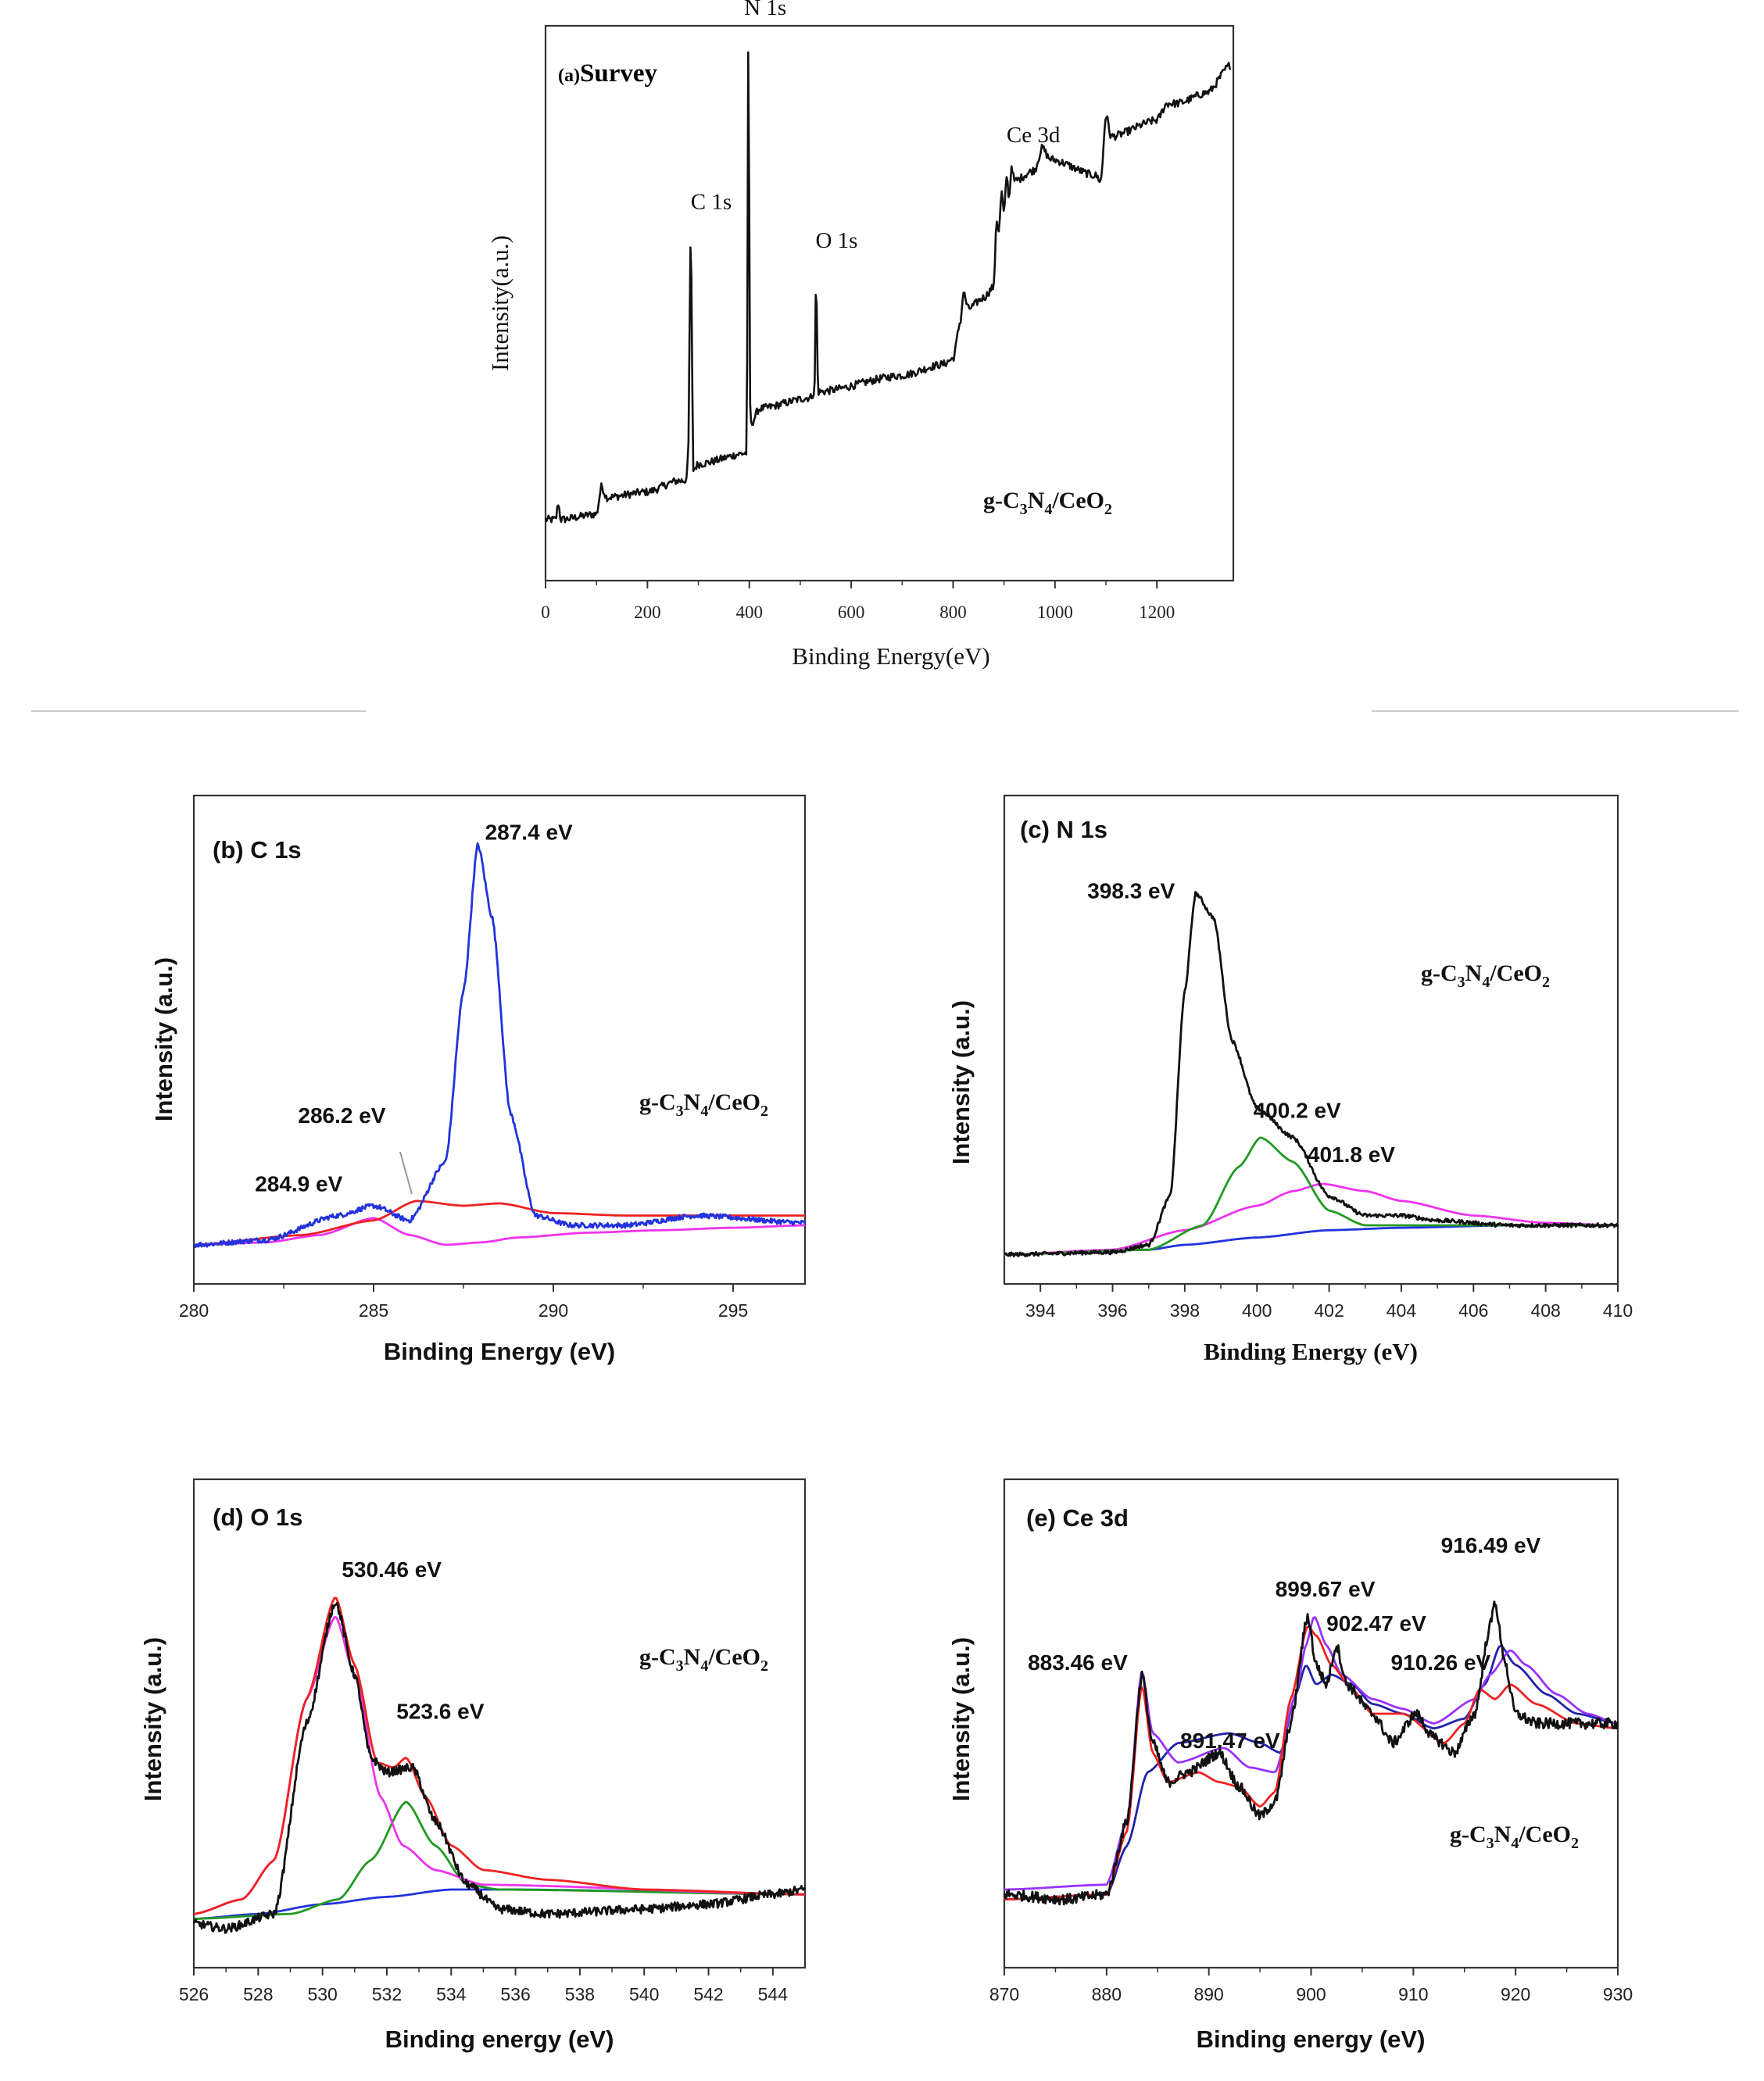  What do you see at coordinates (499, 303) in the screenshot?
I see `panel-a-ylabel: Intensity(a.u.)` at bounding box center [499, 303].